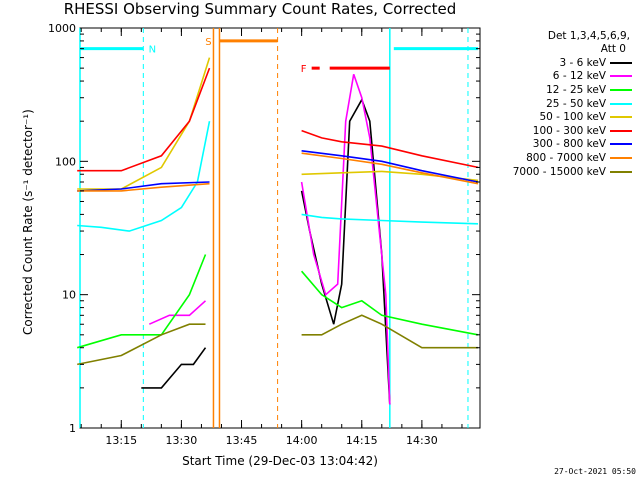  I want to click on y-tick-label: 1, so click(72, 428).